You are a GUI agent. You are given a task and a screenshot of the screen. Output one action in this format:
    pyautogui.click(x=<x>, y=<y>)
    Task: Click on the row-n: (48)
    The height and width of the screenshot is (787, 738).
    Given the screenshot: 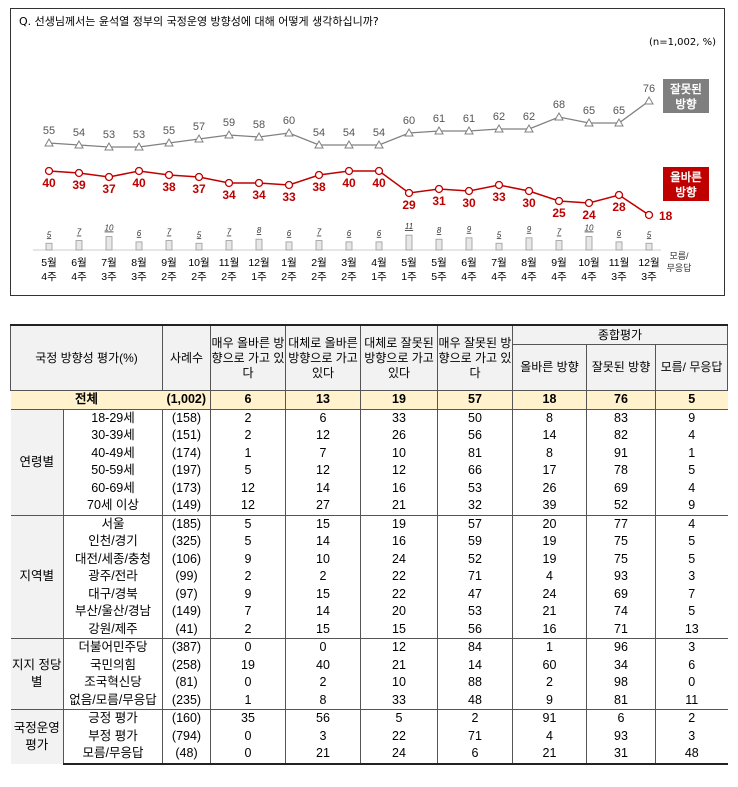 What is the action you would take?
    pyautogui.click(x=186, y=755)
    